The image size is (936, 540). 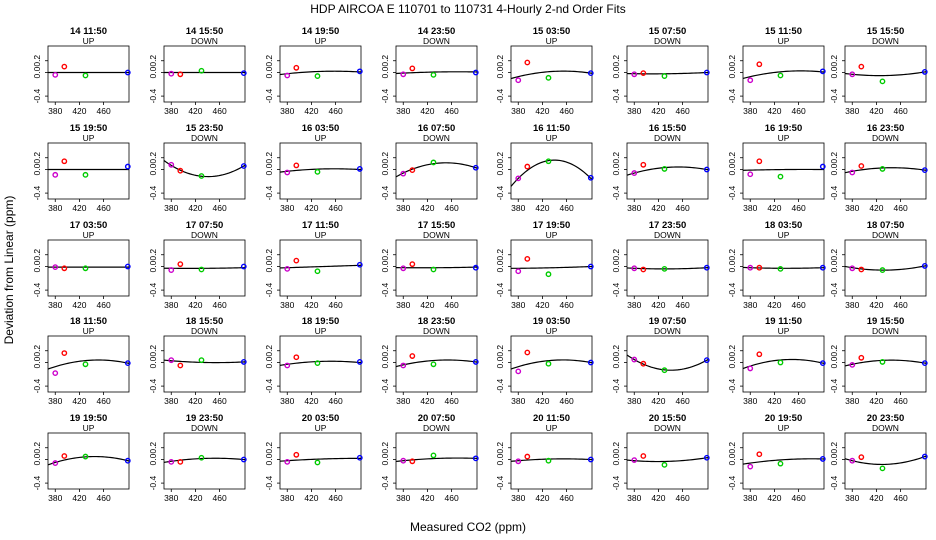 I want to click on panel-label: 17 07:50, so click(x=205, y=225).